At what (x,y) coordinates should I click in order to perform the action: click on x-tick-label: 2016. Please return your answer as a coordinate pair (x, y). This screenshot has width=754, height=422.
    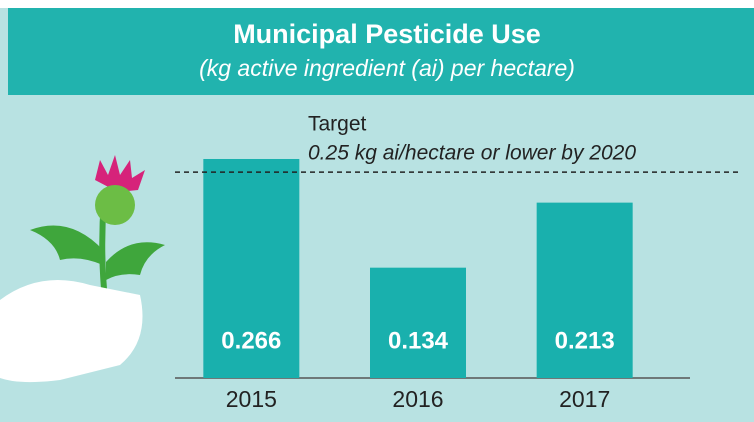
    Looking at the image, I should click on (417, 399).